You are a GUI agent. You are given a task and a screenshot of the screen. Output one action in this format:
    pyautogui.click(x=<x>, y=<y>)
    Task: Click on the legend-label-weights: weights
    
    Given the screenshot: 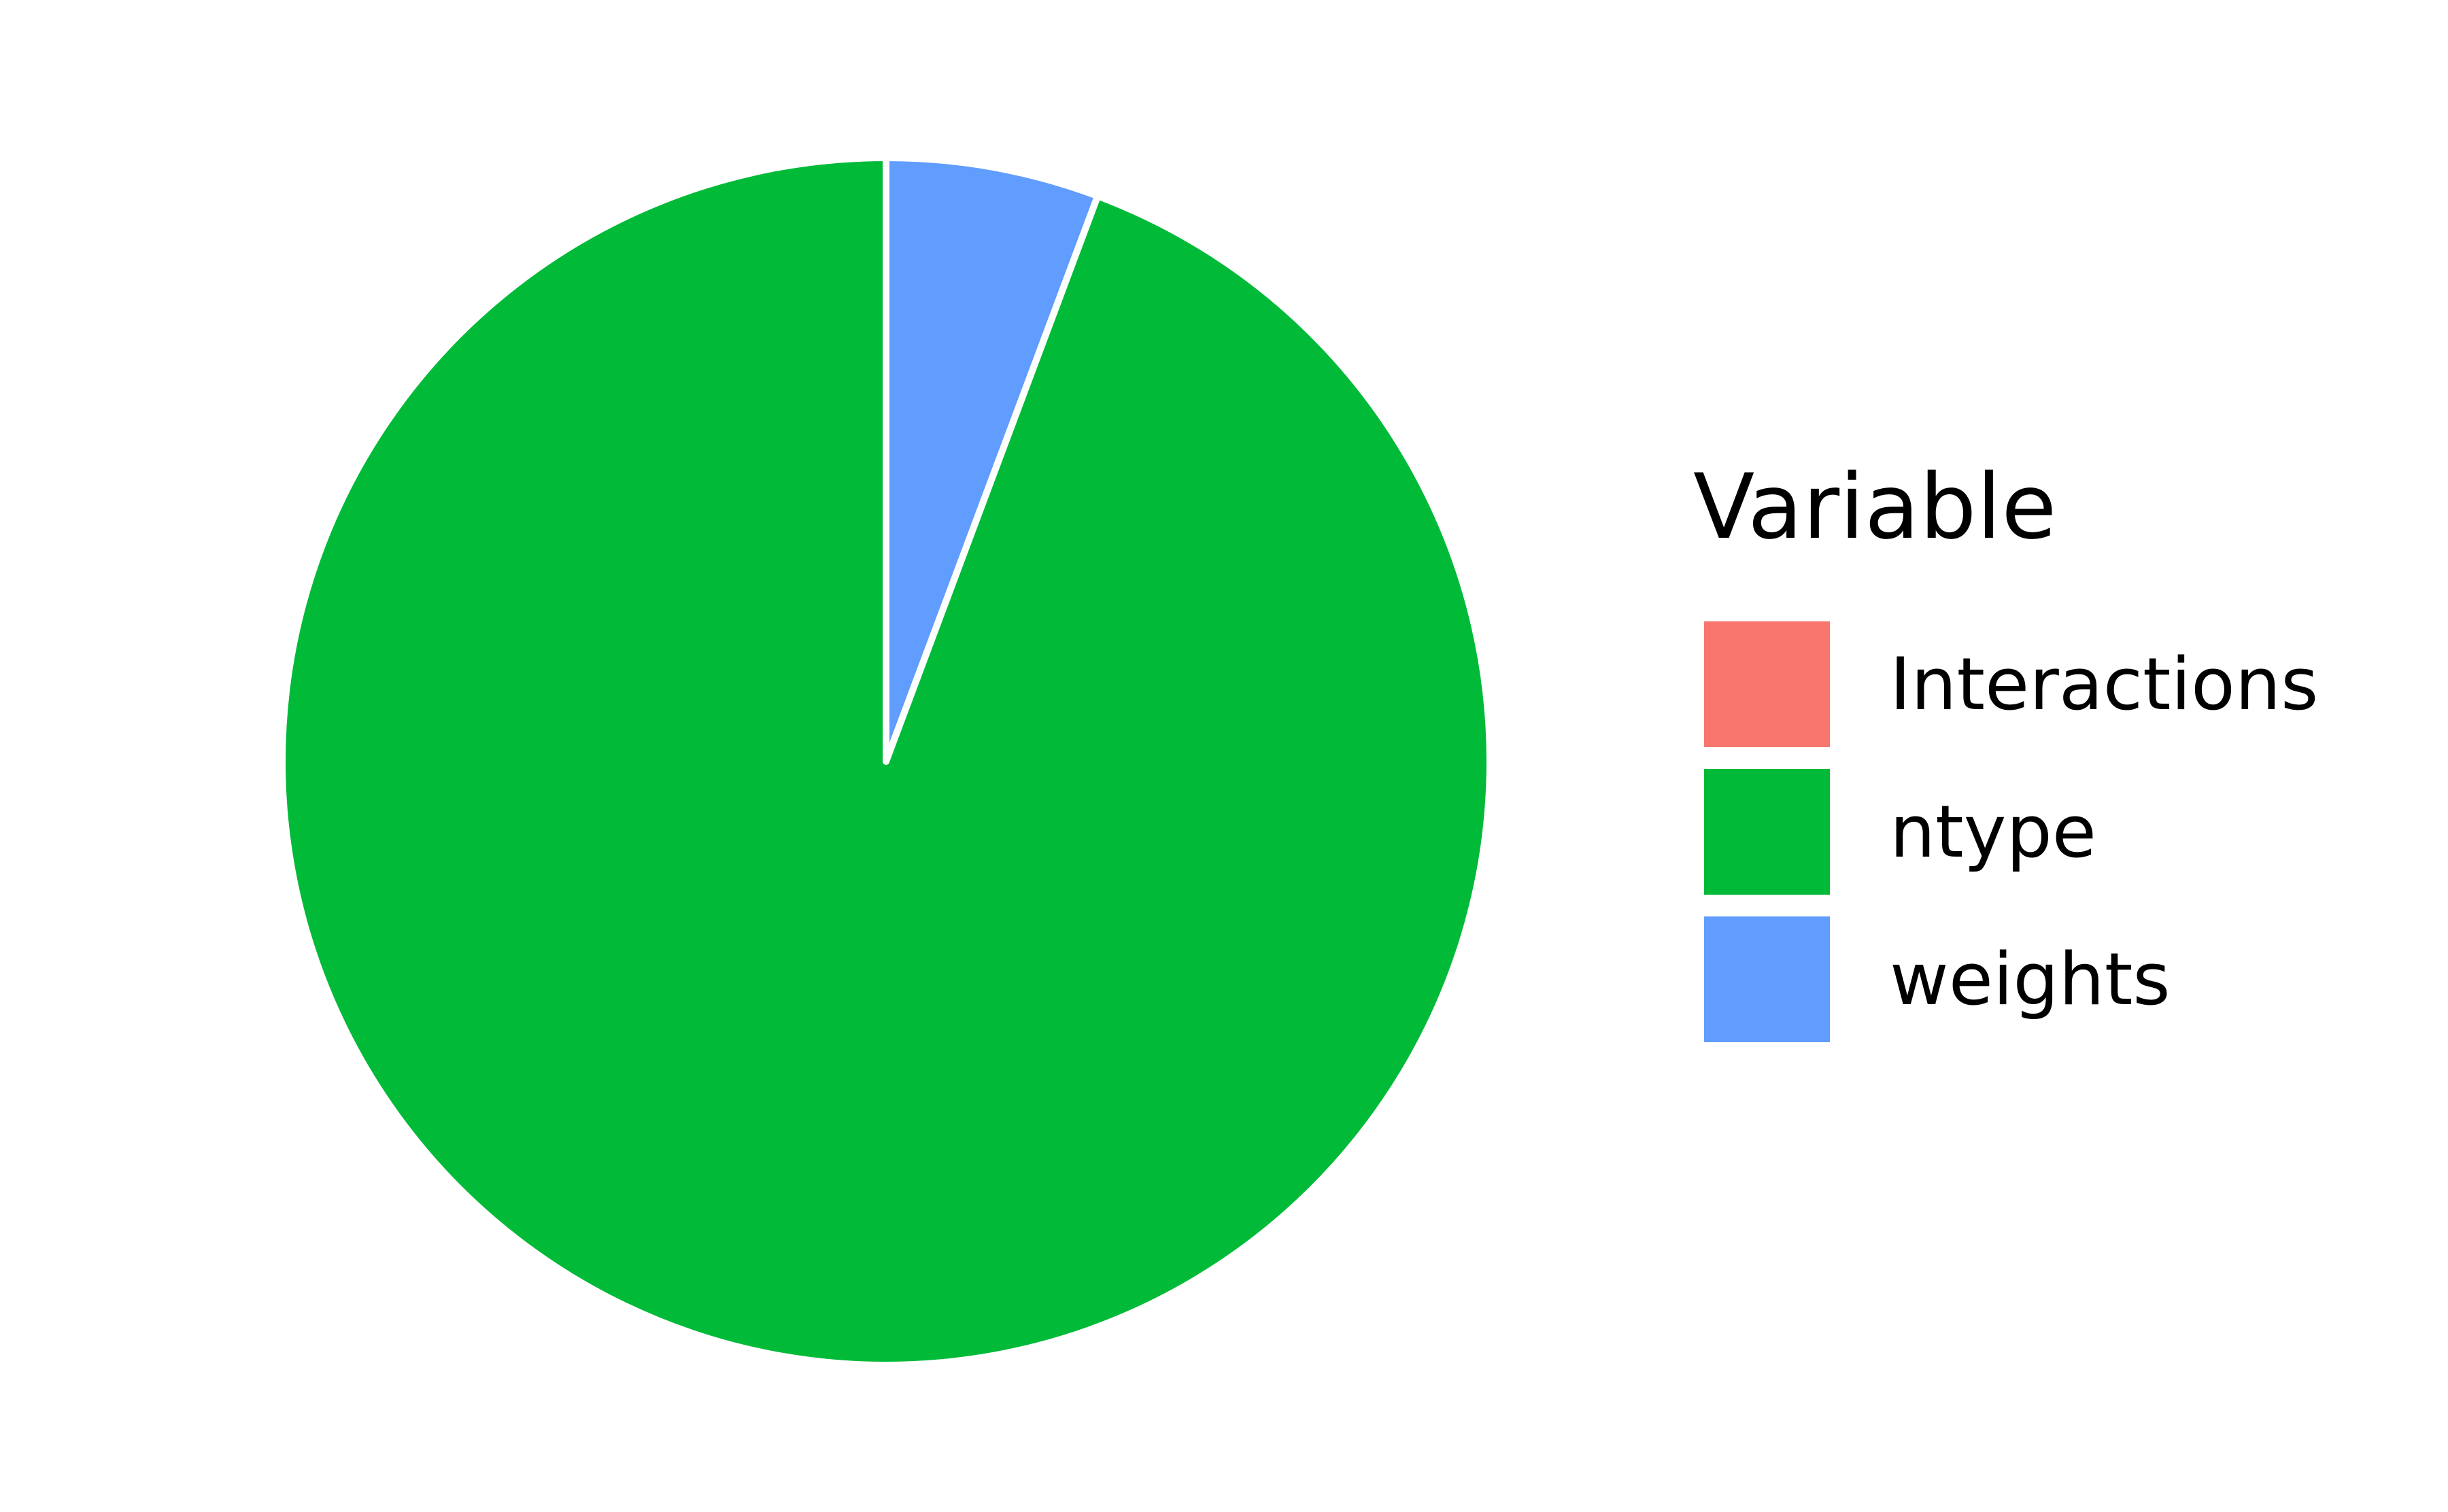 What is the action you would take?
    pyautogui.click(x=2031, y=979)
    